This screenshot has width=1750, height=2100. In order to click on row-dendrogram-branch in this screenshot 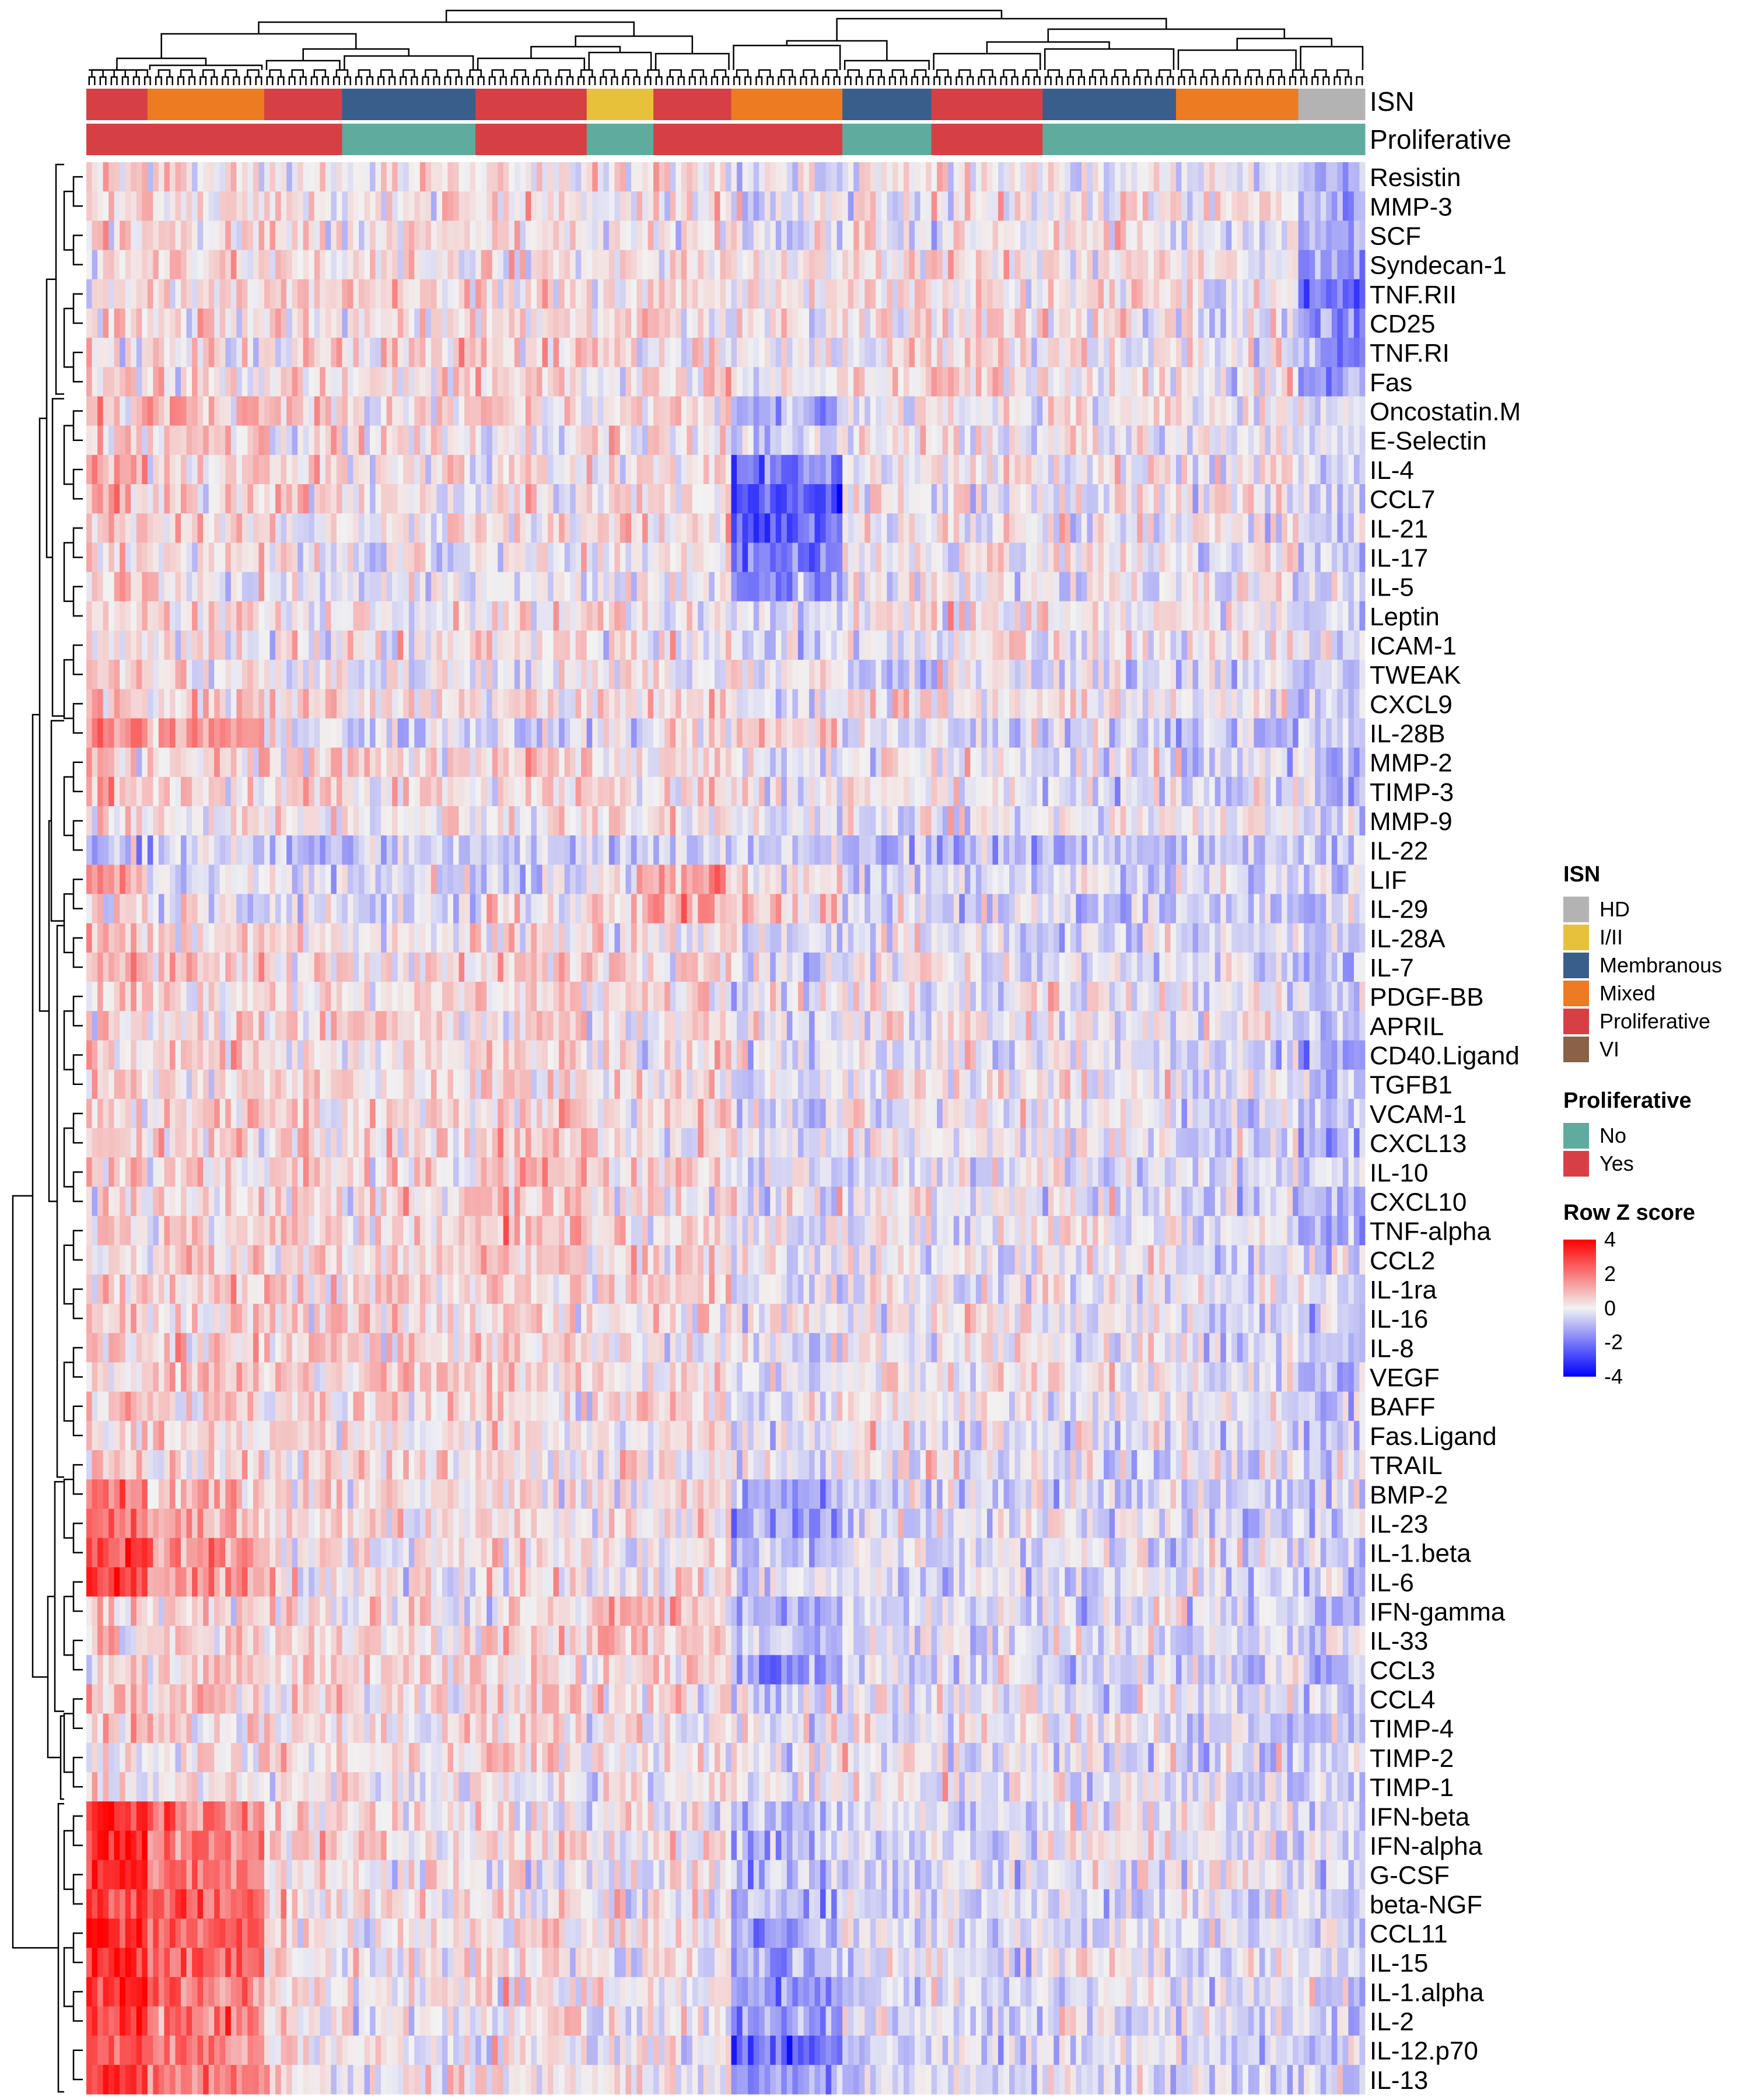, I will do `click(68, 1977)`.